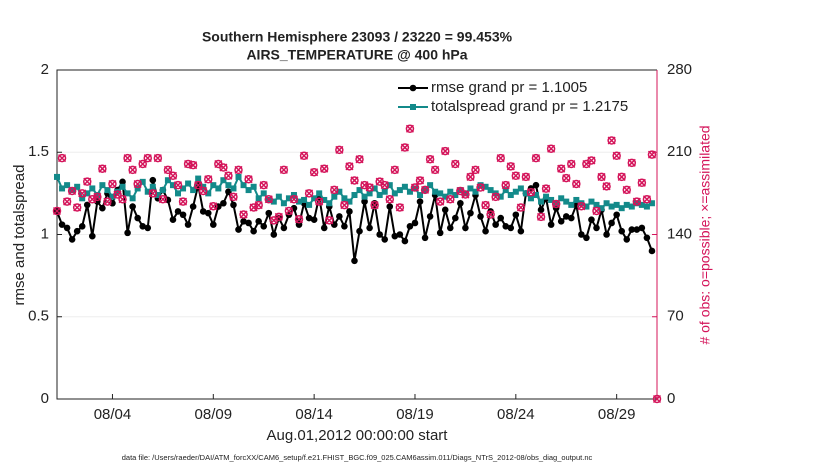 The image size is (830, 470). Describe the element at coordinates (679, 151) in the screenshot. I see `y2-tick-label: 210` at that location.